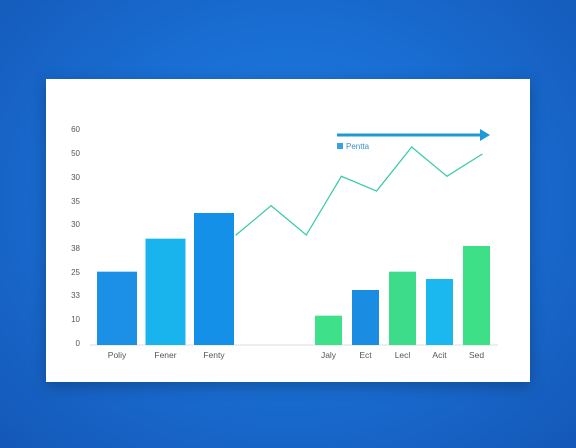 The image size is (576, 448). What do you see at coordinates (358, 146) in the screenshot?
I see `legend-label: Pentta` at bounding box center [358, 146].